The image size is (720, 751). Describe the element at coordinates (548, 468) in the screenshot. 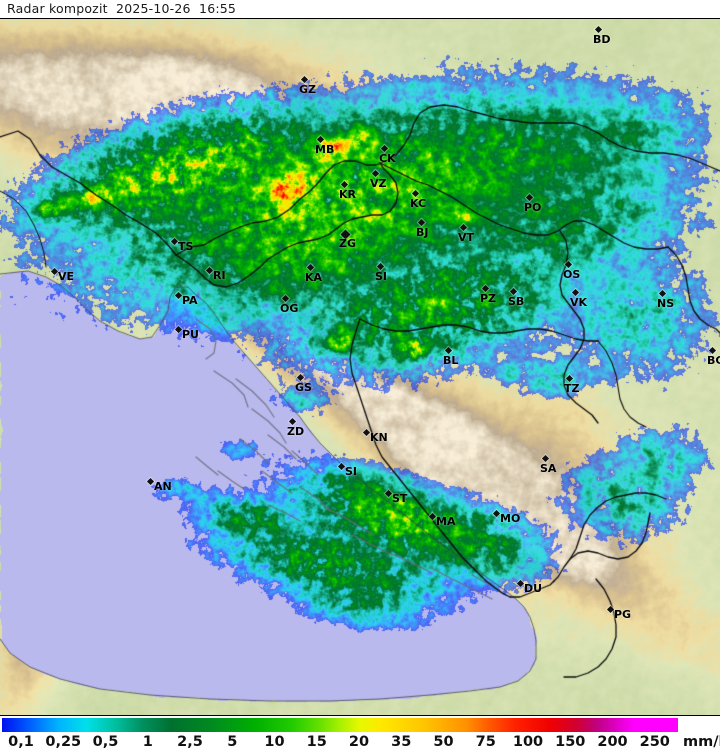

I see `city-label: SA` at that location.